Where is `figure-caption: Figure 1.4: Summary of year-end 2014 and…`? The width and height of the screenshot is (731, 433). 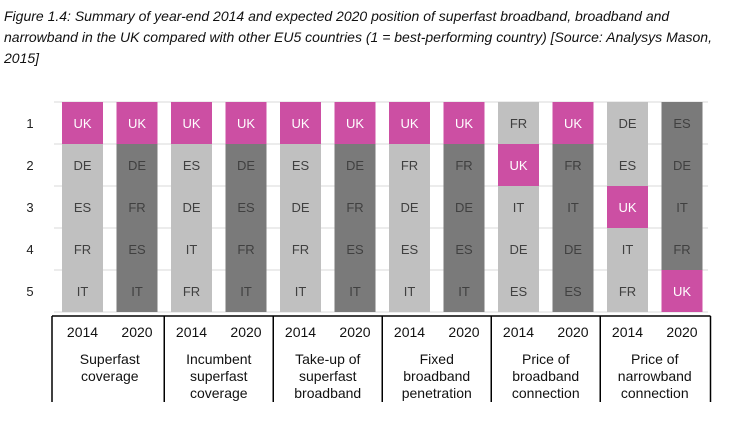 figure-caption: Figure 1.4: Summary of year-end 2014 and… is located at coordinates (358, 37).